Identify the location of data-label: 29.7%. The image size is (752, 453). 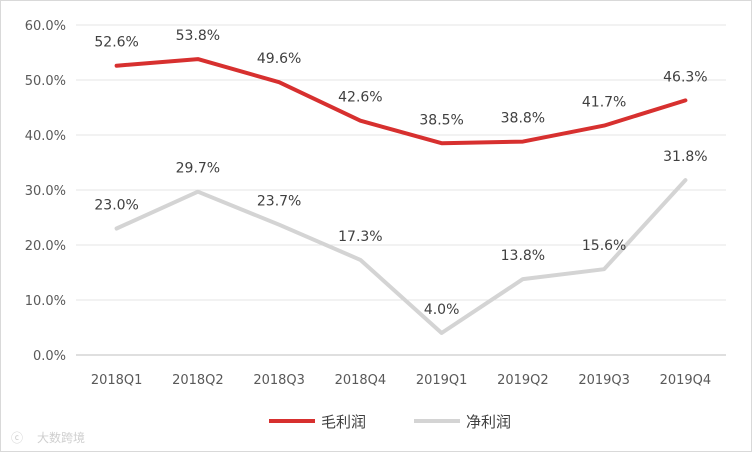
(198, 169).